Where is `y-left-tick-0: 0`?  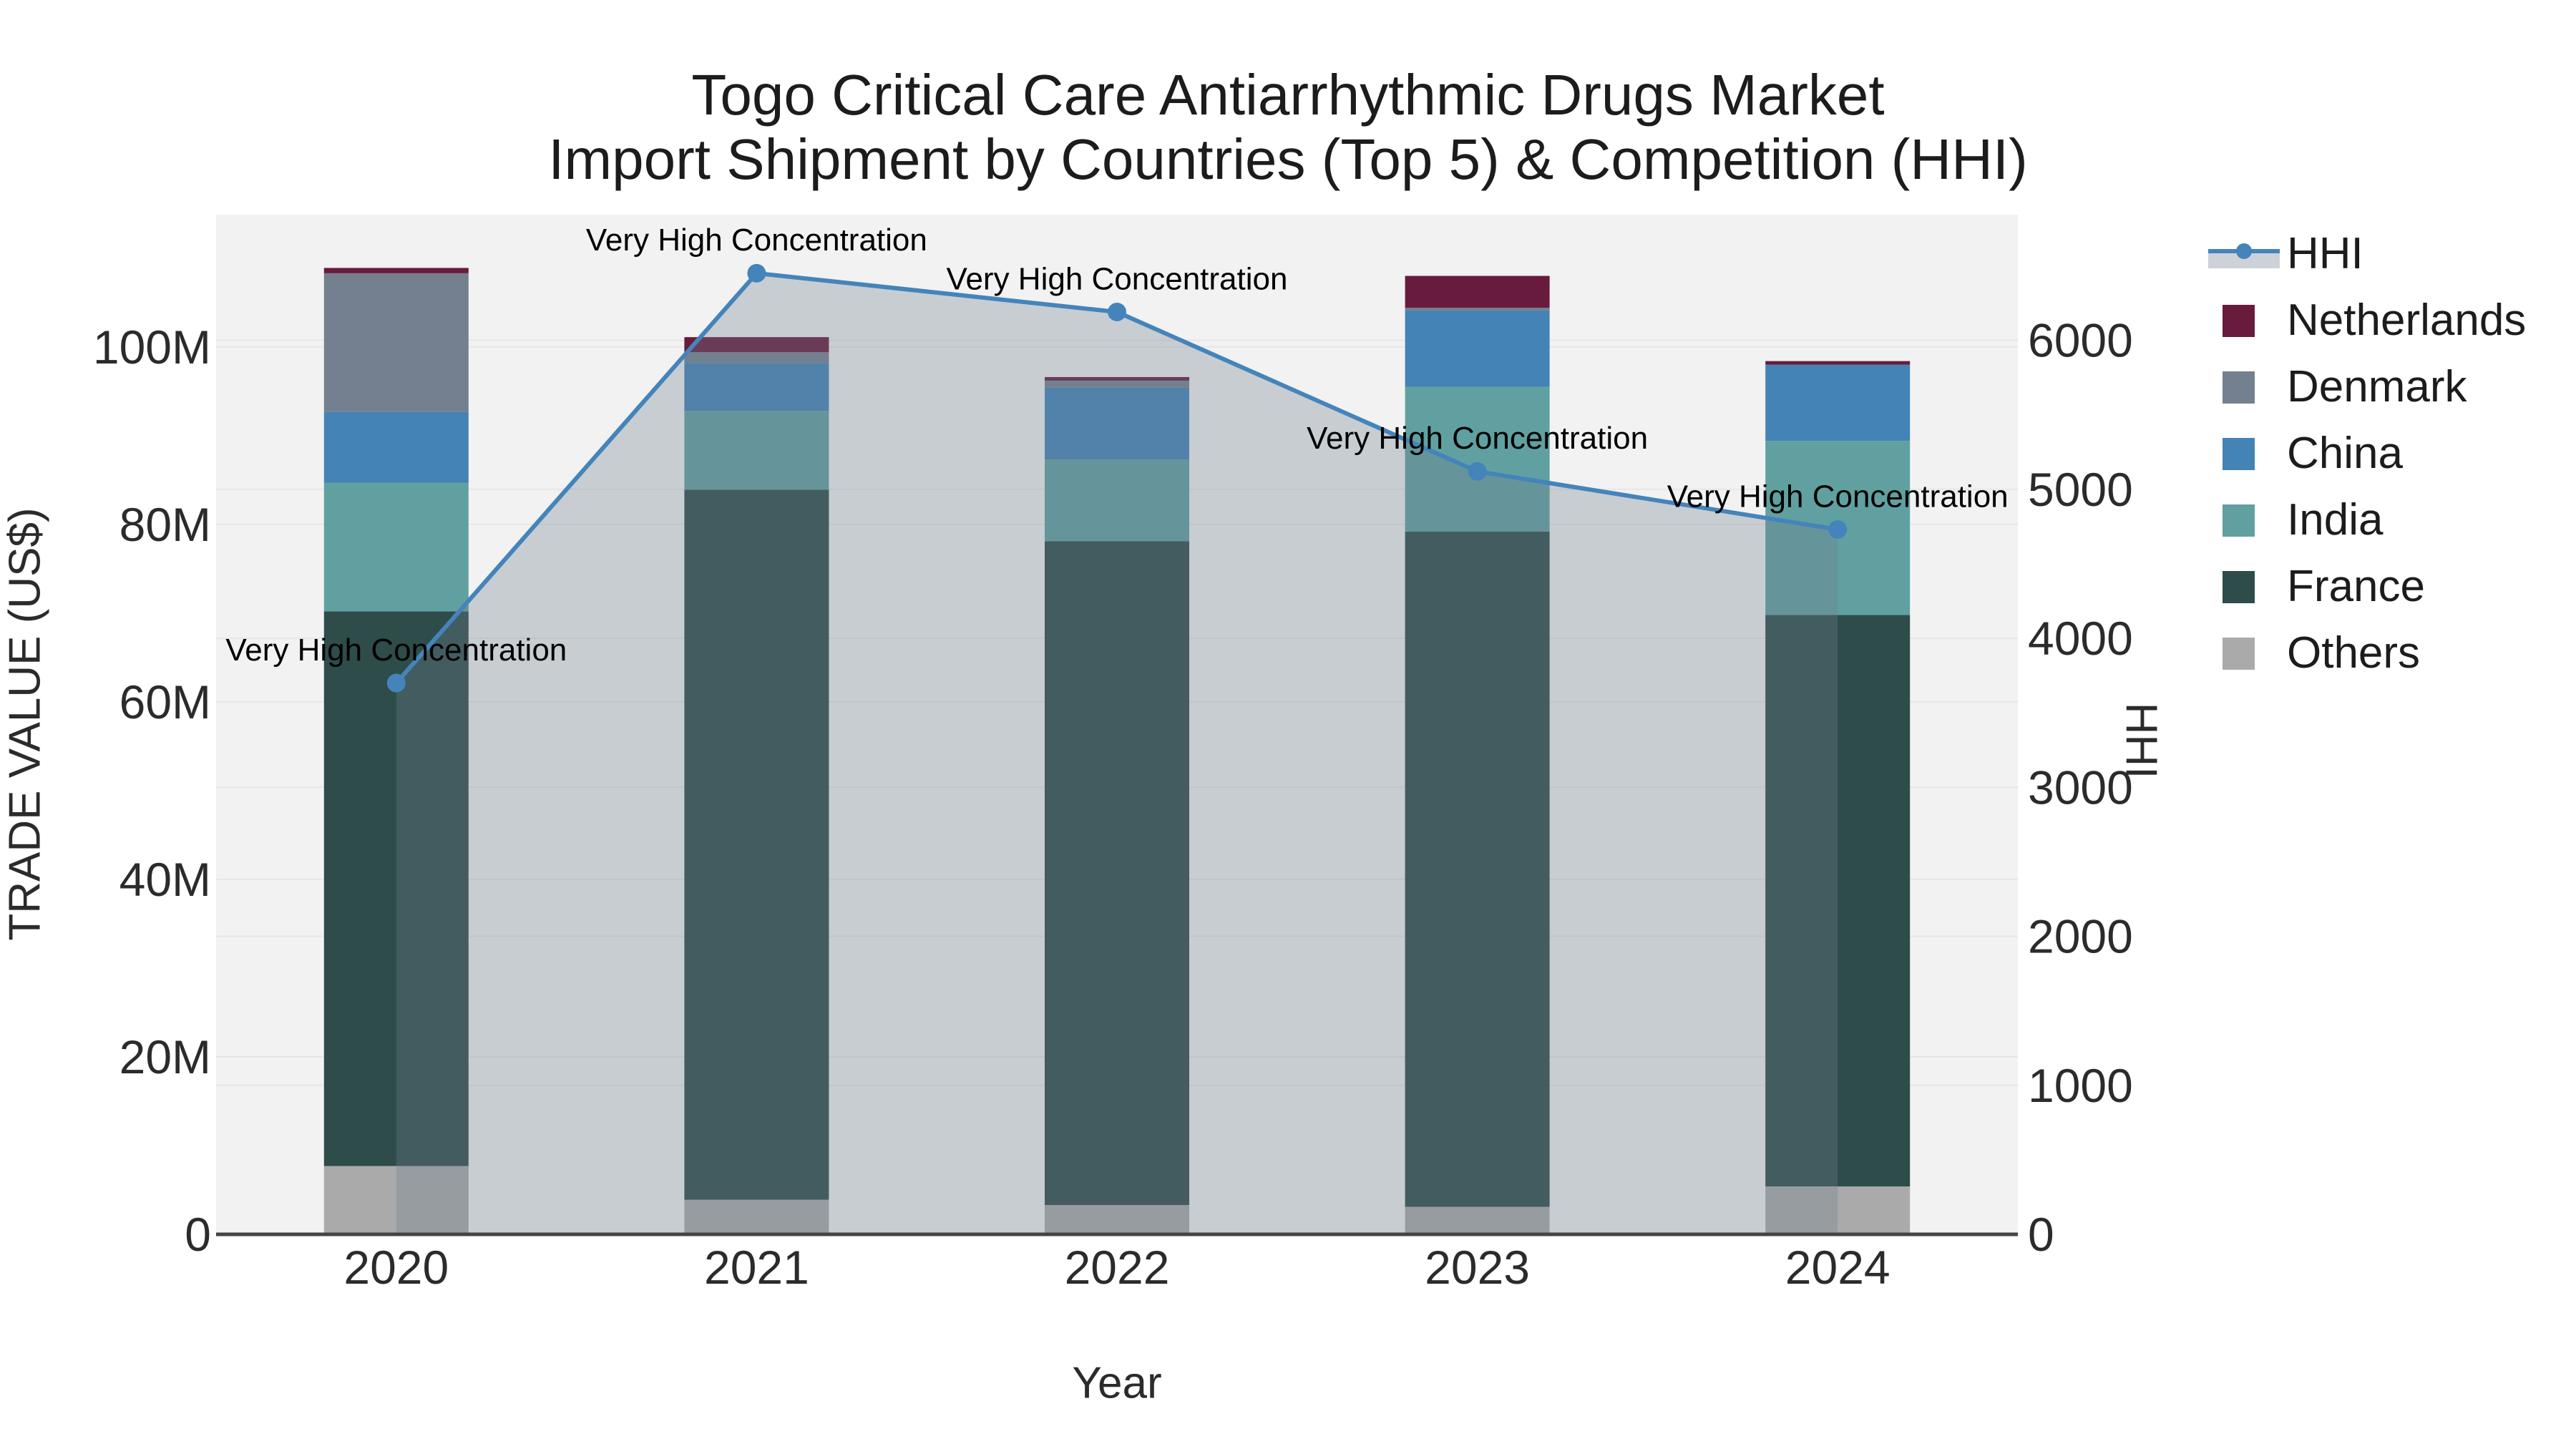
y-left-tick-0: 0 is located at coordinates (198, 1234).